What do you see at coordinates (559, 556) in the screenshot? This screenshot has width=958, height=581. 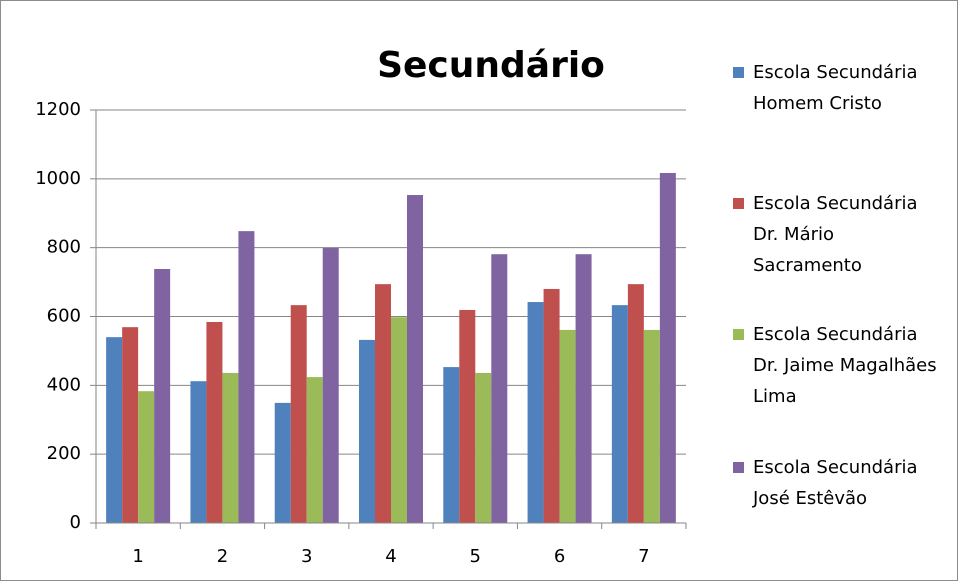 I see `x-tick-label: 6` at bounding box center [559, 556].